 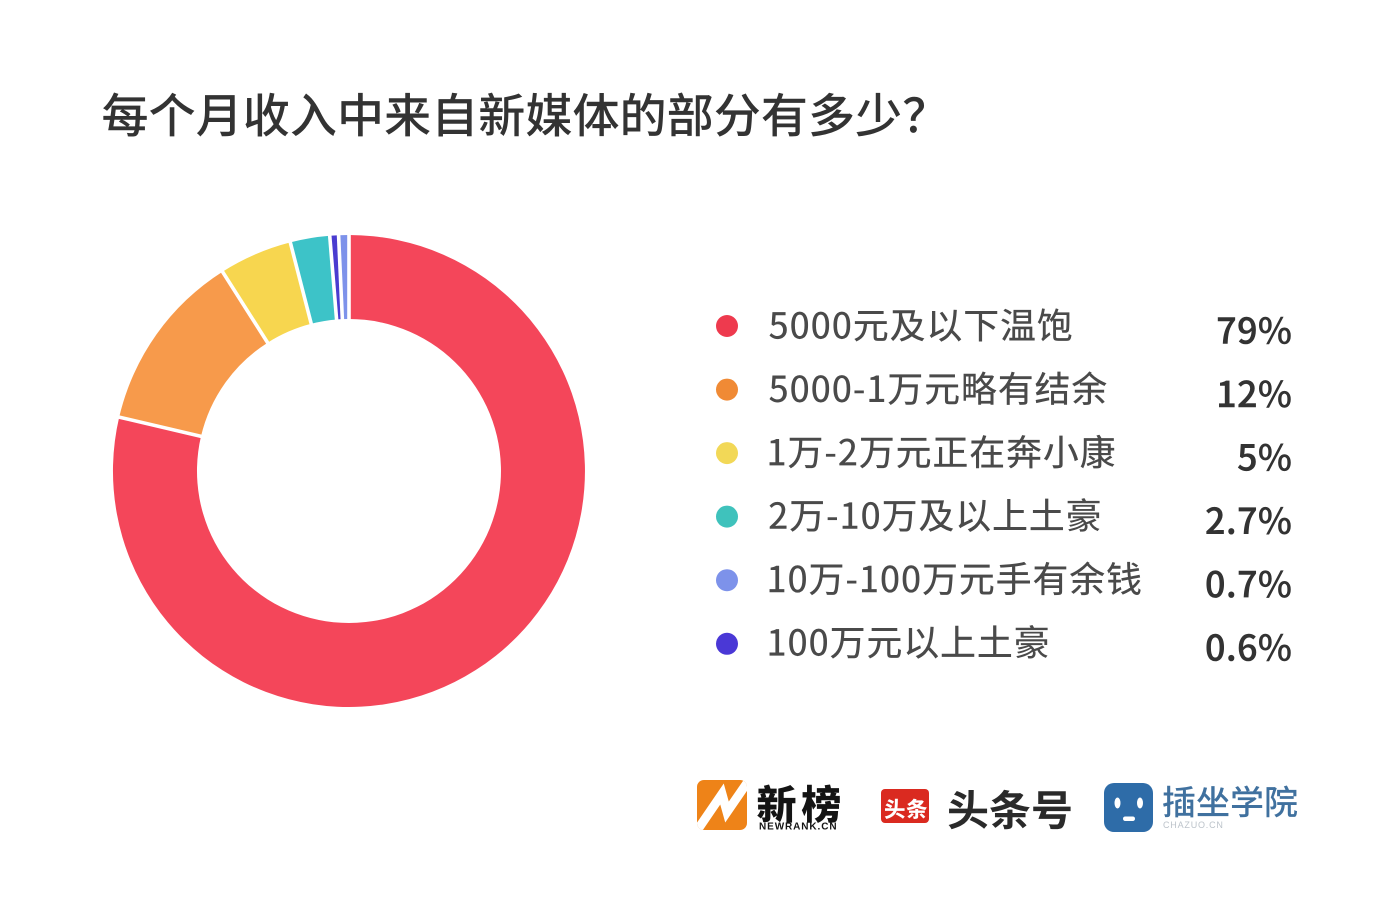 I want to click on svg-text: CHAZUO.CN, so click(x=1193, y=825).